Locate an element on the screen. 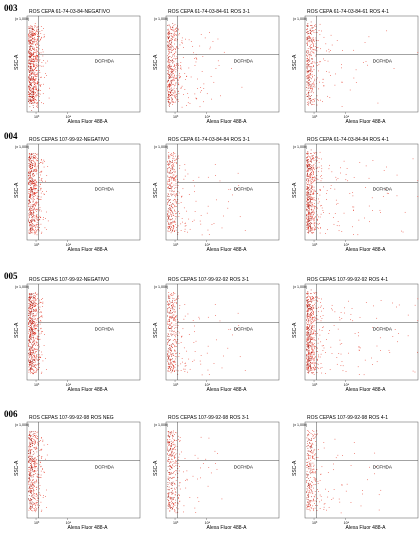 This screenshot has width=420, height=550. x-tick-label: 10⁴ is located at coordinates (208, 117).